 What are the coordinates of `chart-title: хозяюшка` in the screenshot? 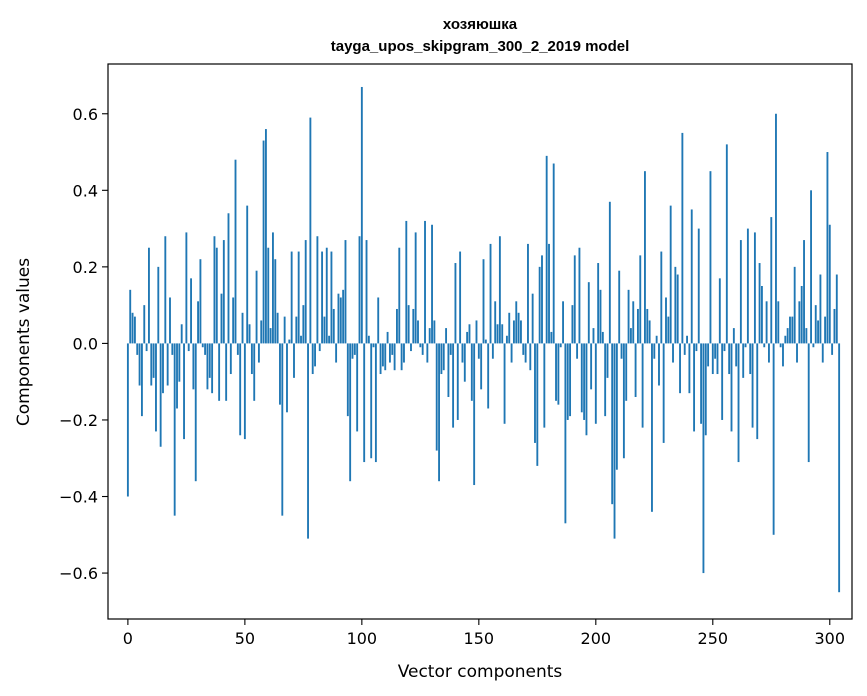 It's located at (480, 24).